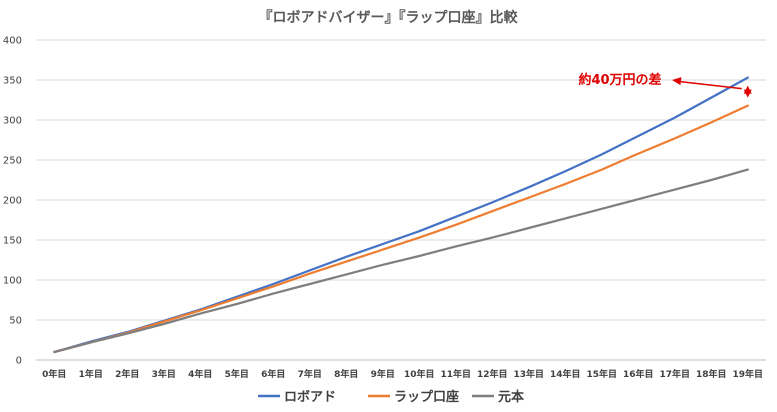 Image resolution: width=777 pixels, height=412 pixels. What do you see at coordinates (12, 121) in the screenshot?
I see `y-tick-label: 300` at bounding box center [12, 121].